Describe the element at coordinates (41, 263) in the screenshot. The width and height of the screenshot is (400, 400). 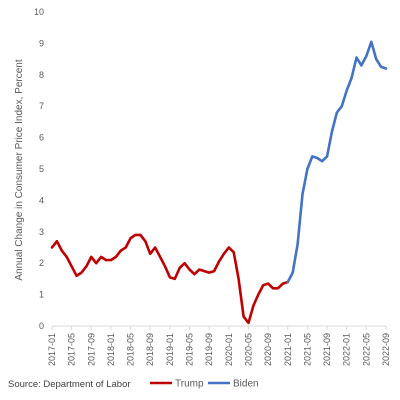
I see `y-tick-label: 2` at that location.